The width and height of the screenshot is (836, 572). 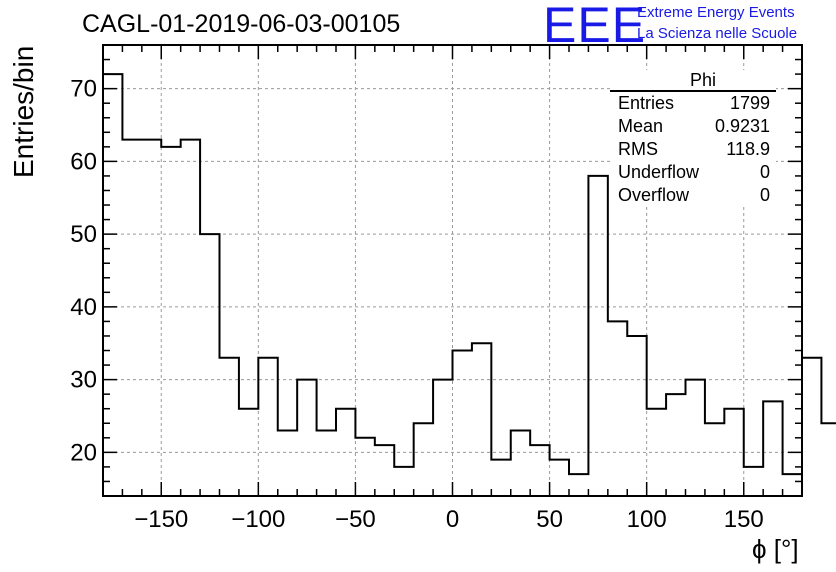 I want to click on y-axis-label: Entries/bin, so click(x=23, y=111).